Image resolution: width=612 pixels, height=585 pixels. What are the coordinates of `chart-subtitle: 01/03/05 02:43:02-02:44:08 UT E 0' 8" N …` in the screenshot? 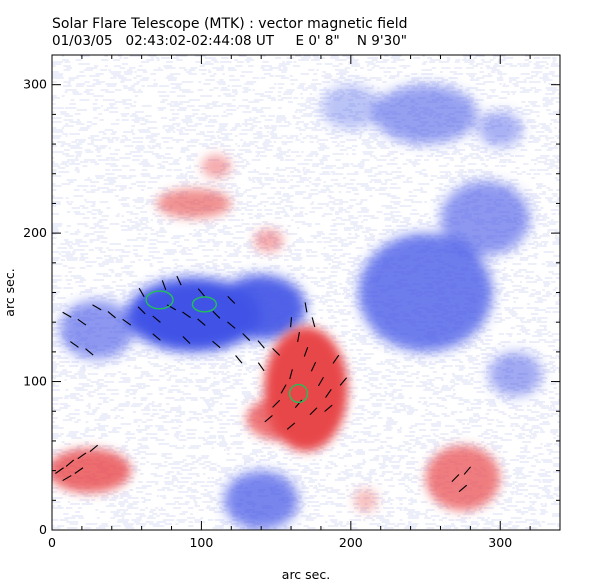 It's located at (229, 41).